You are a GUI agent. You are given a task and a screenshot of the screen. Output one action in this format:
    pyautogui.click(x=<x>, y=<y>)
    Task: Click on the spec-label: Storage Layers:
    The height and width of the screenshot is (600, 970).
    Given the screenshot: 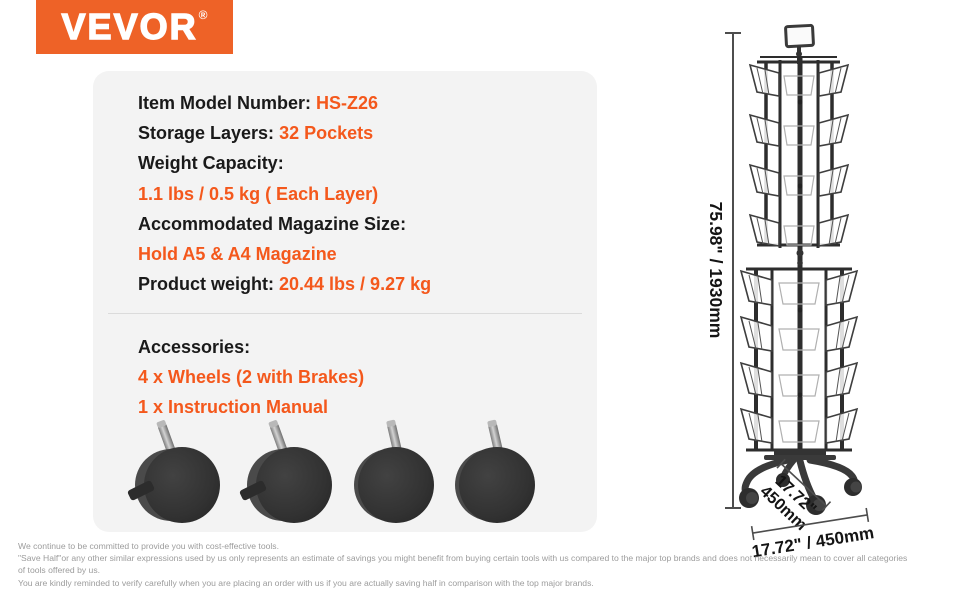 What is the action you would take?
    pyautogui.click(x=209, y=133)
    